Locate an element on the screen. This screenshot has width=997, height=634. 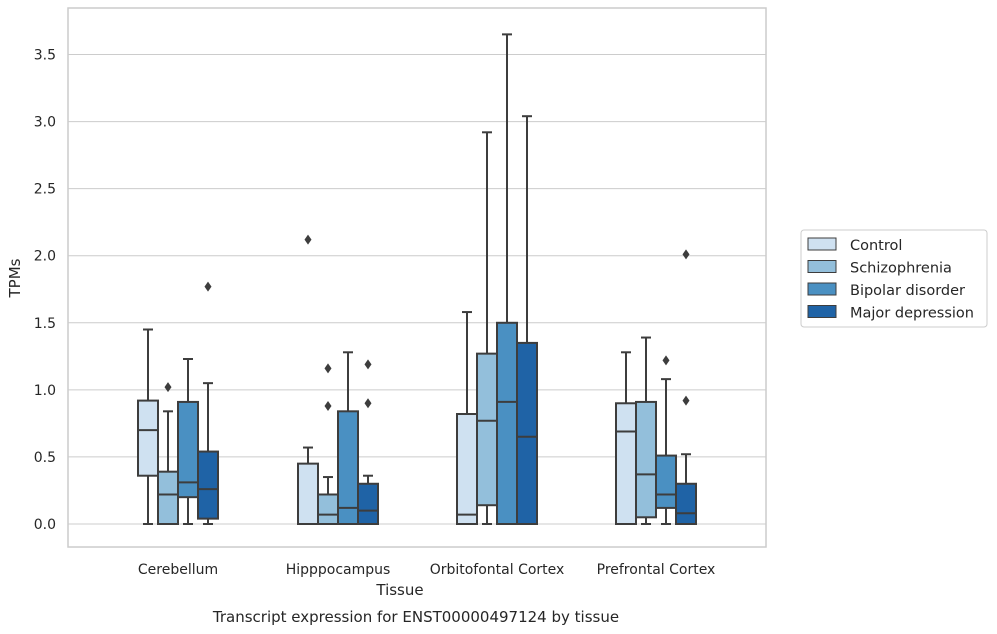
legend-label: Control is located at coordinates (876, 246).